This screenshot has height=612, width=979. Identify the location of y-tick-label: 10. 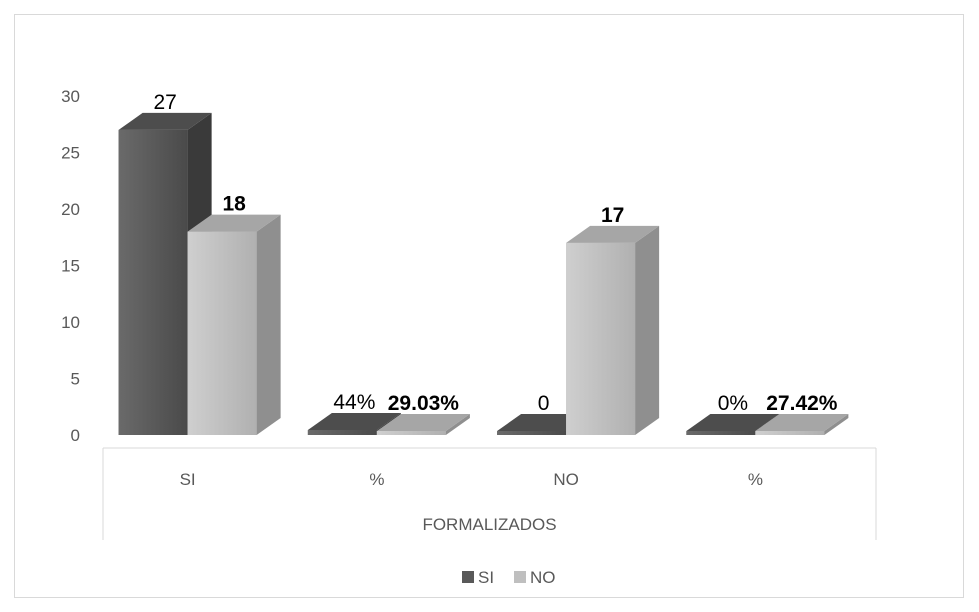
(70, 322).